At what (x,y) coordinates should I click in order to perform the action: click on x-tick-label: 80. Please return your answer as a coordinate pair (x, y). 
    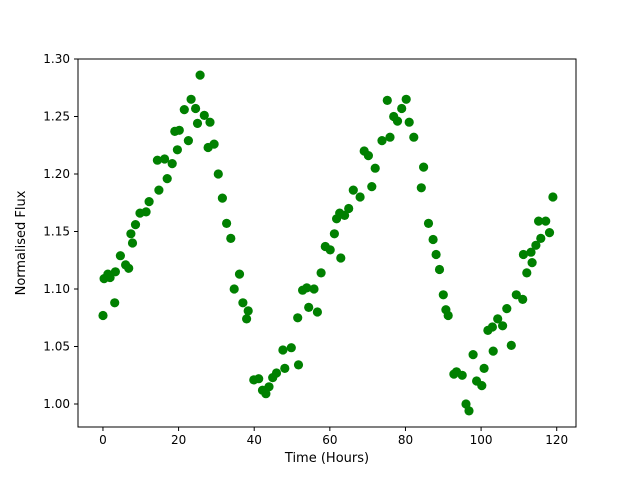
    Looking at the image, I should click on (405, 440).